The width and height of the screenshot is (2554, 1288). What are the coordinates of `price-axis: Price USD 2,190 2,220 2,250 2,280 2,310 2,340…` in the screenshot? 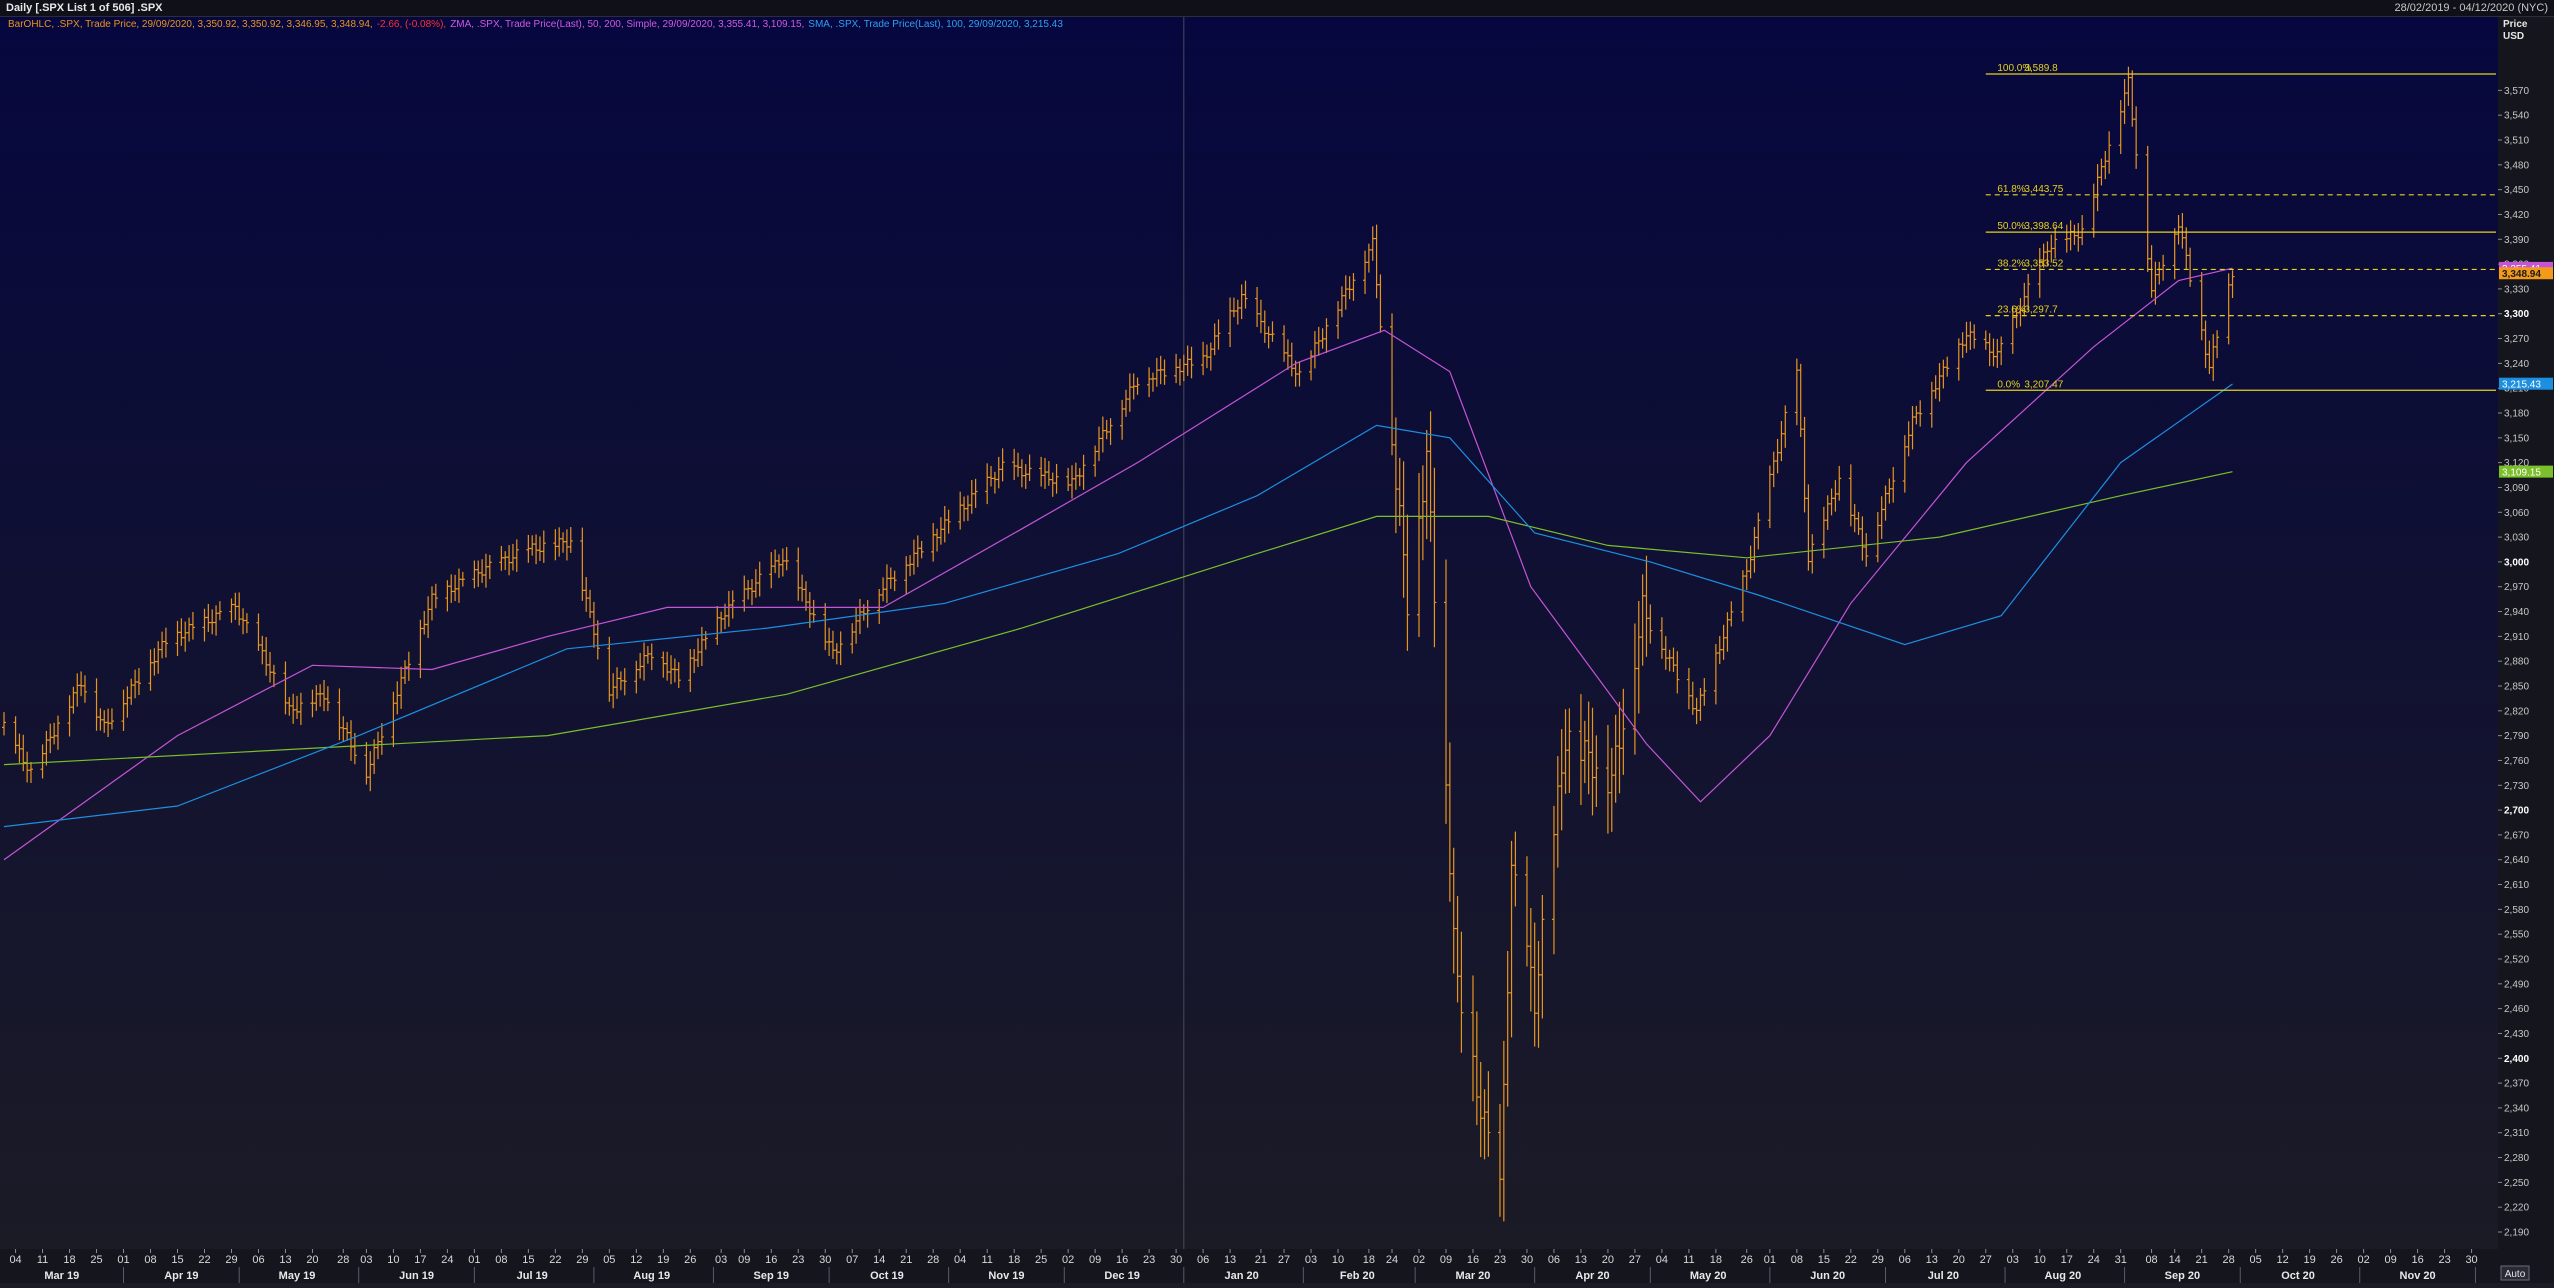 It's located at (2526, 650).